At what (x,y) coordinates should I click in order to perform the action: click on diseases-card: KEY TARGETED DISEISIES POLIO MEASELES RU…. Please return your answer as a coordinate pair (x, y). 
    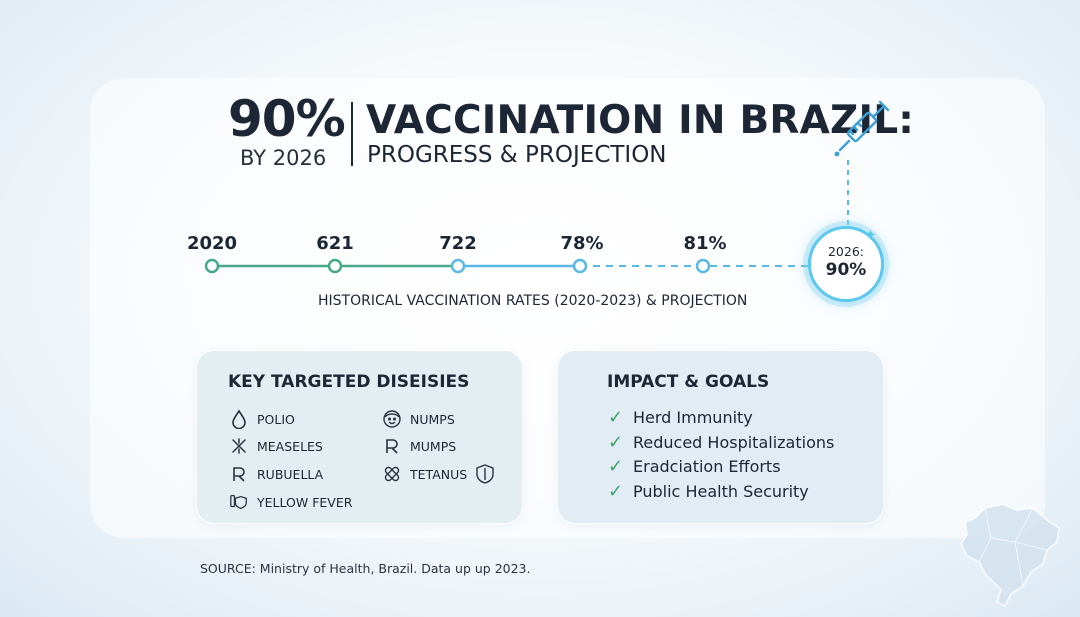
    Looking at the image, I should click on (359, 437).